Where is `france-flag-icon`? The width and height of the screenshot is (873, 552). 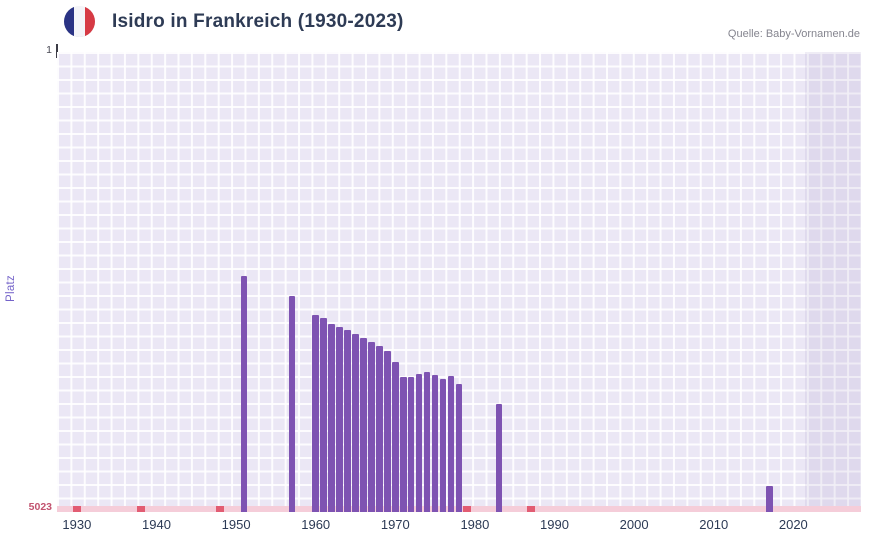
france-flag-icon is located at coordinates (79, 21).